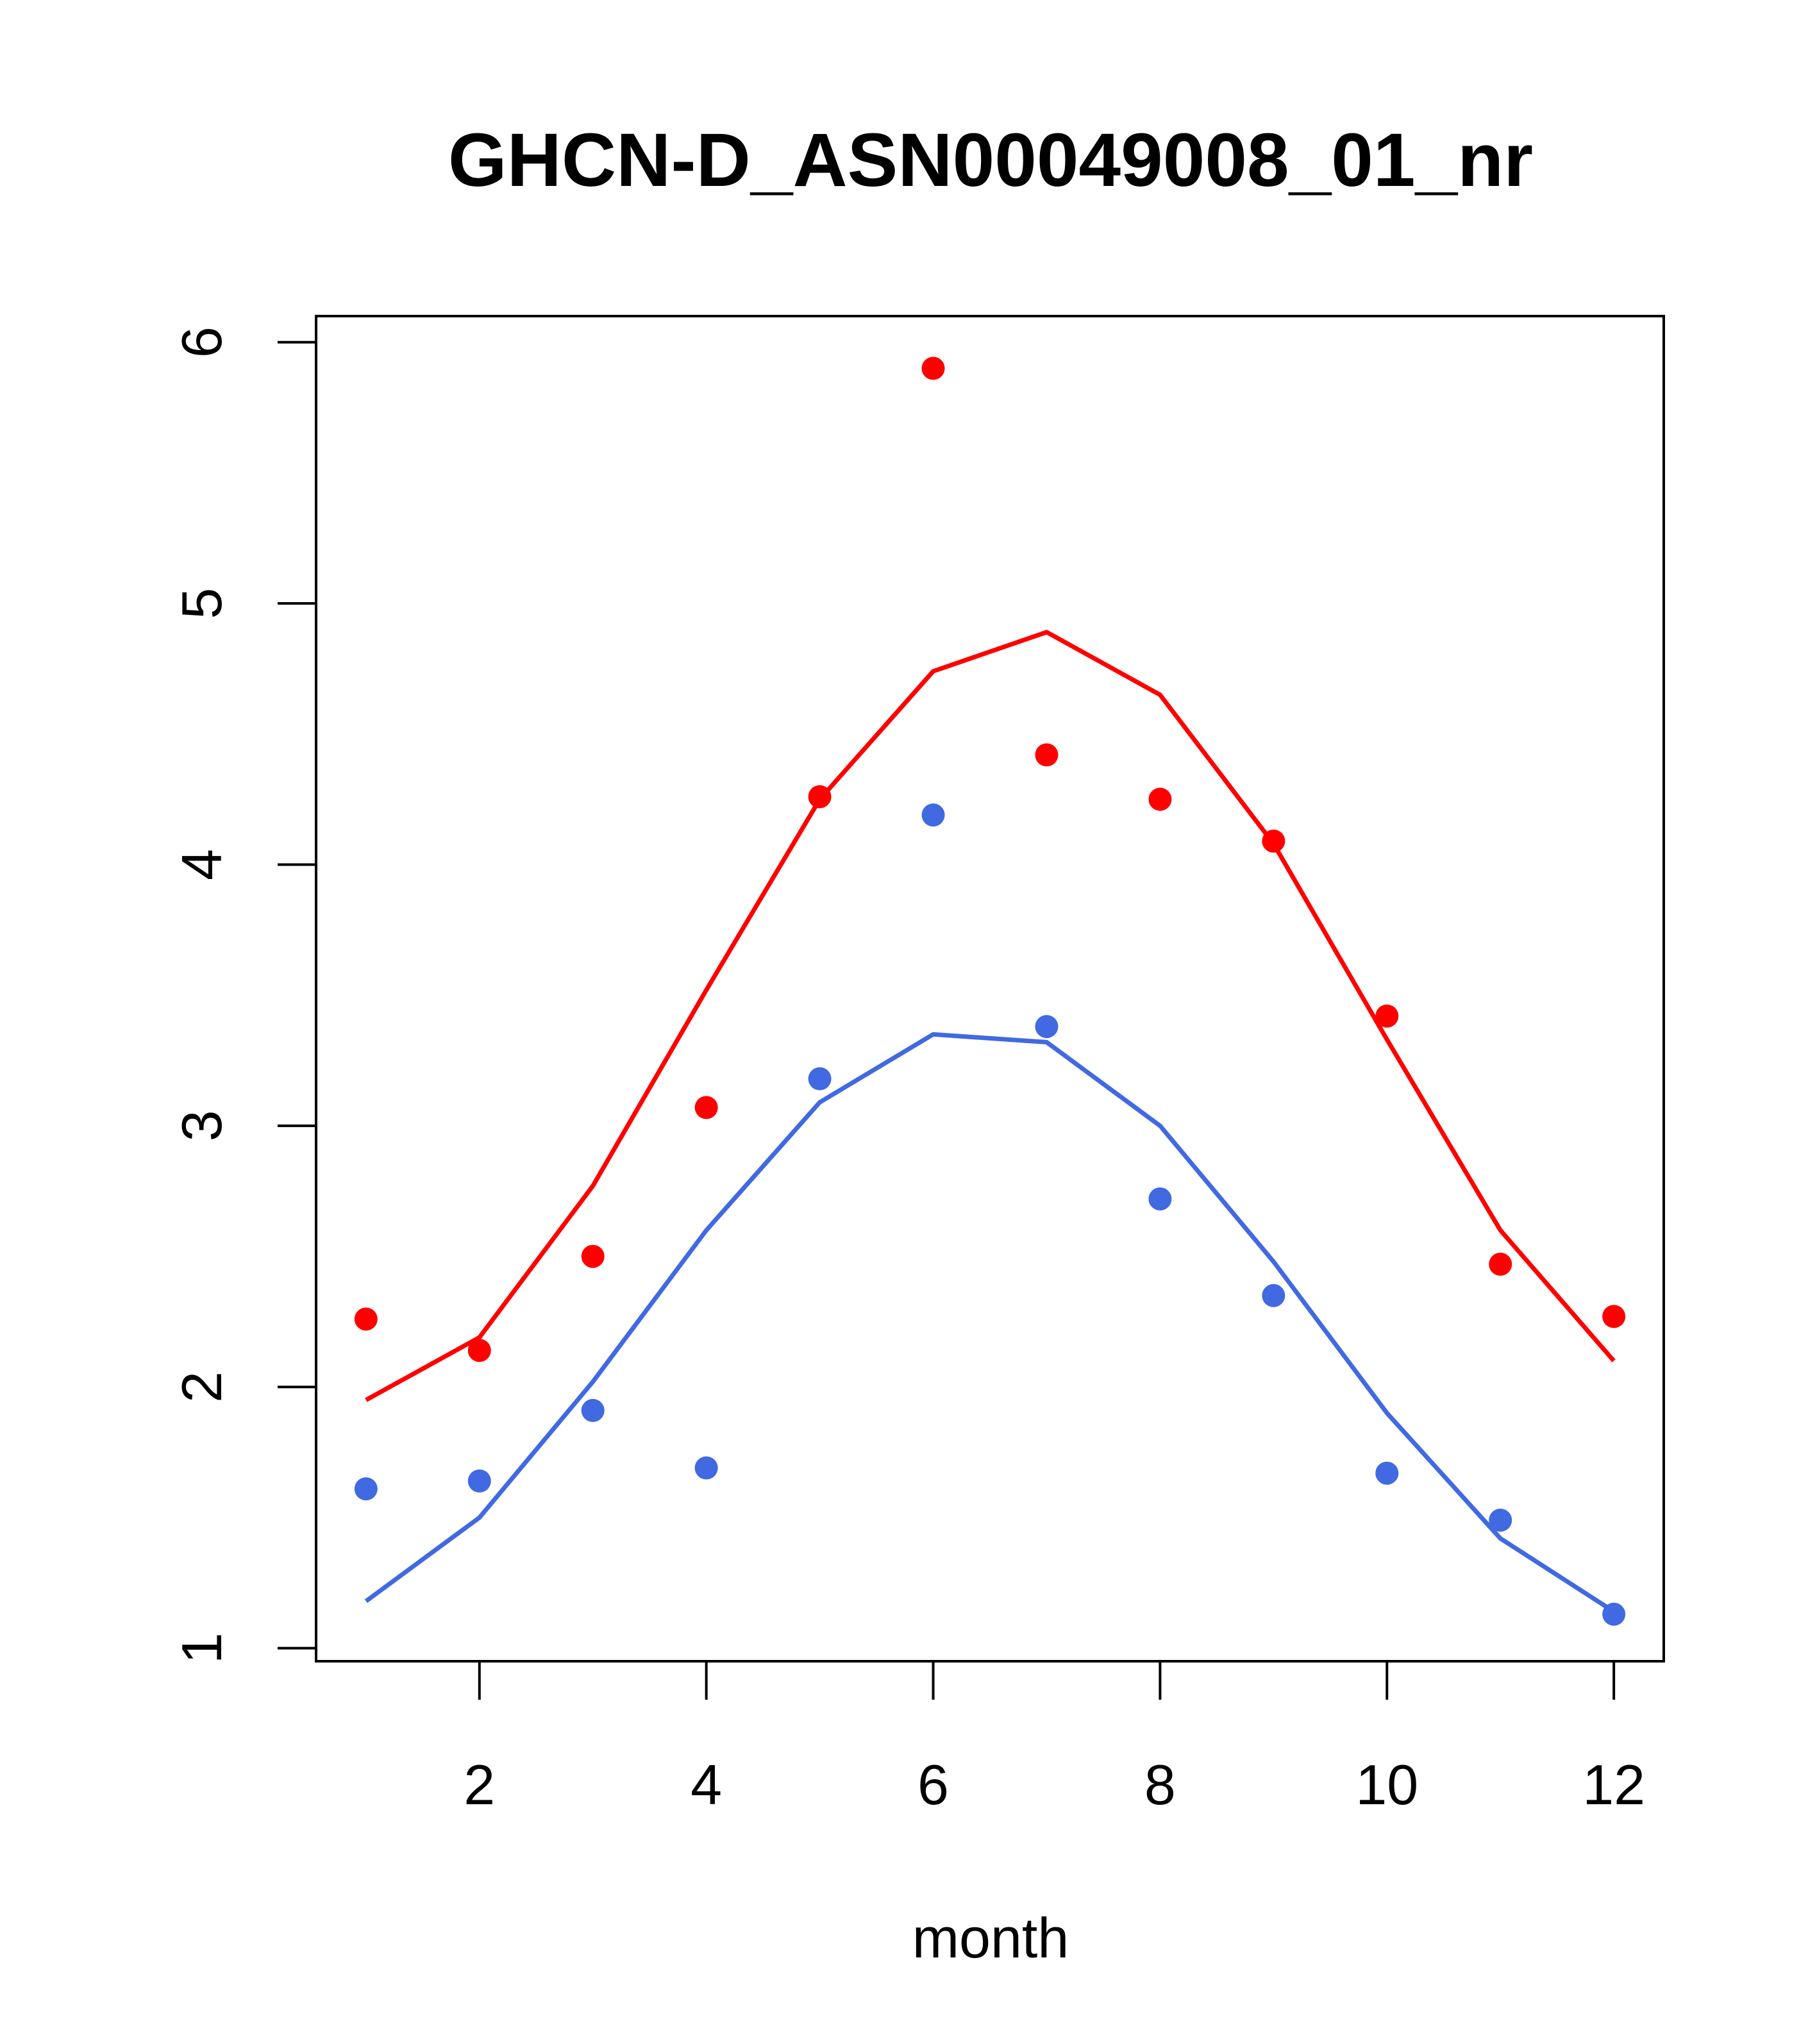 The height and width of the screenshot is (2044, 1817). I want to click on y-tick-label: 5, so click(201, 603).